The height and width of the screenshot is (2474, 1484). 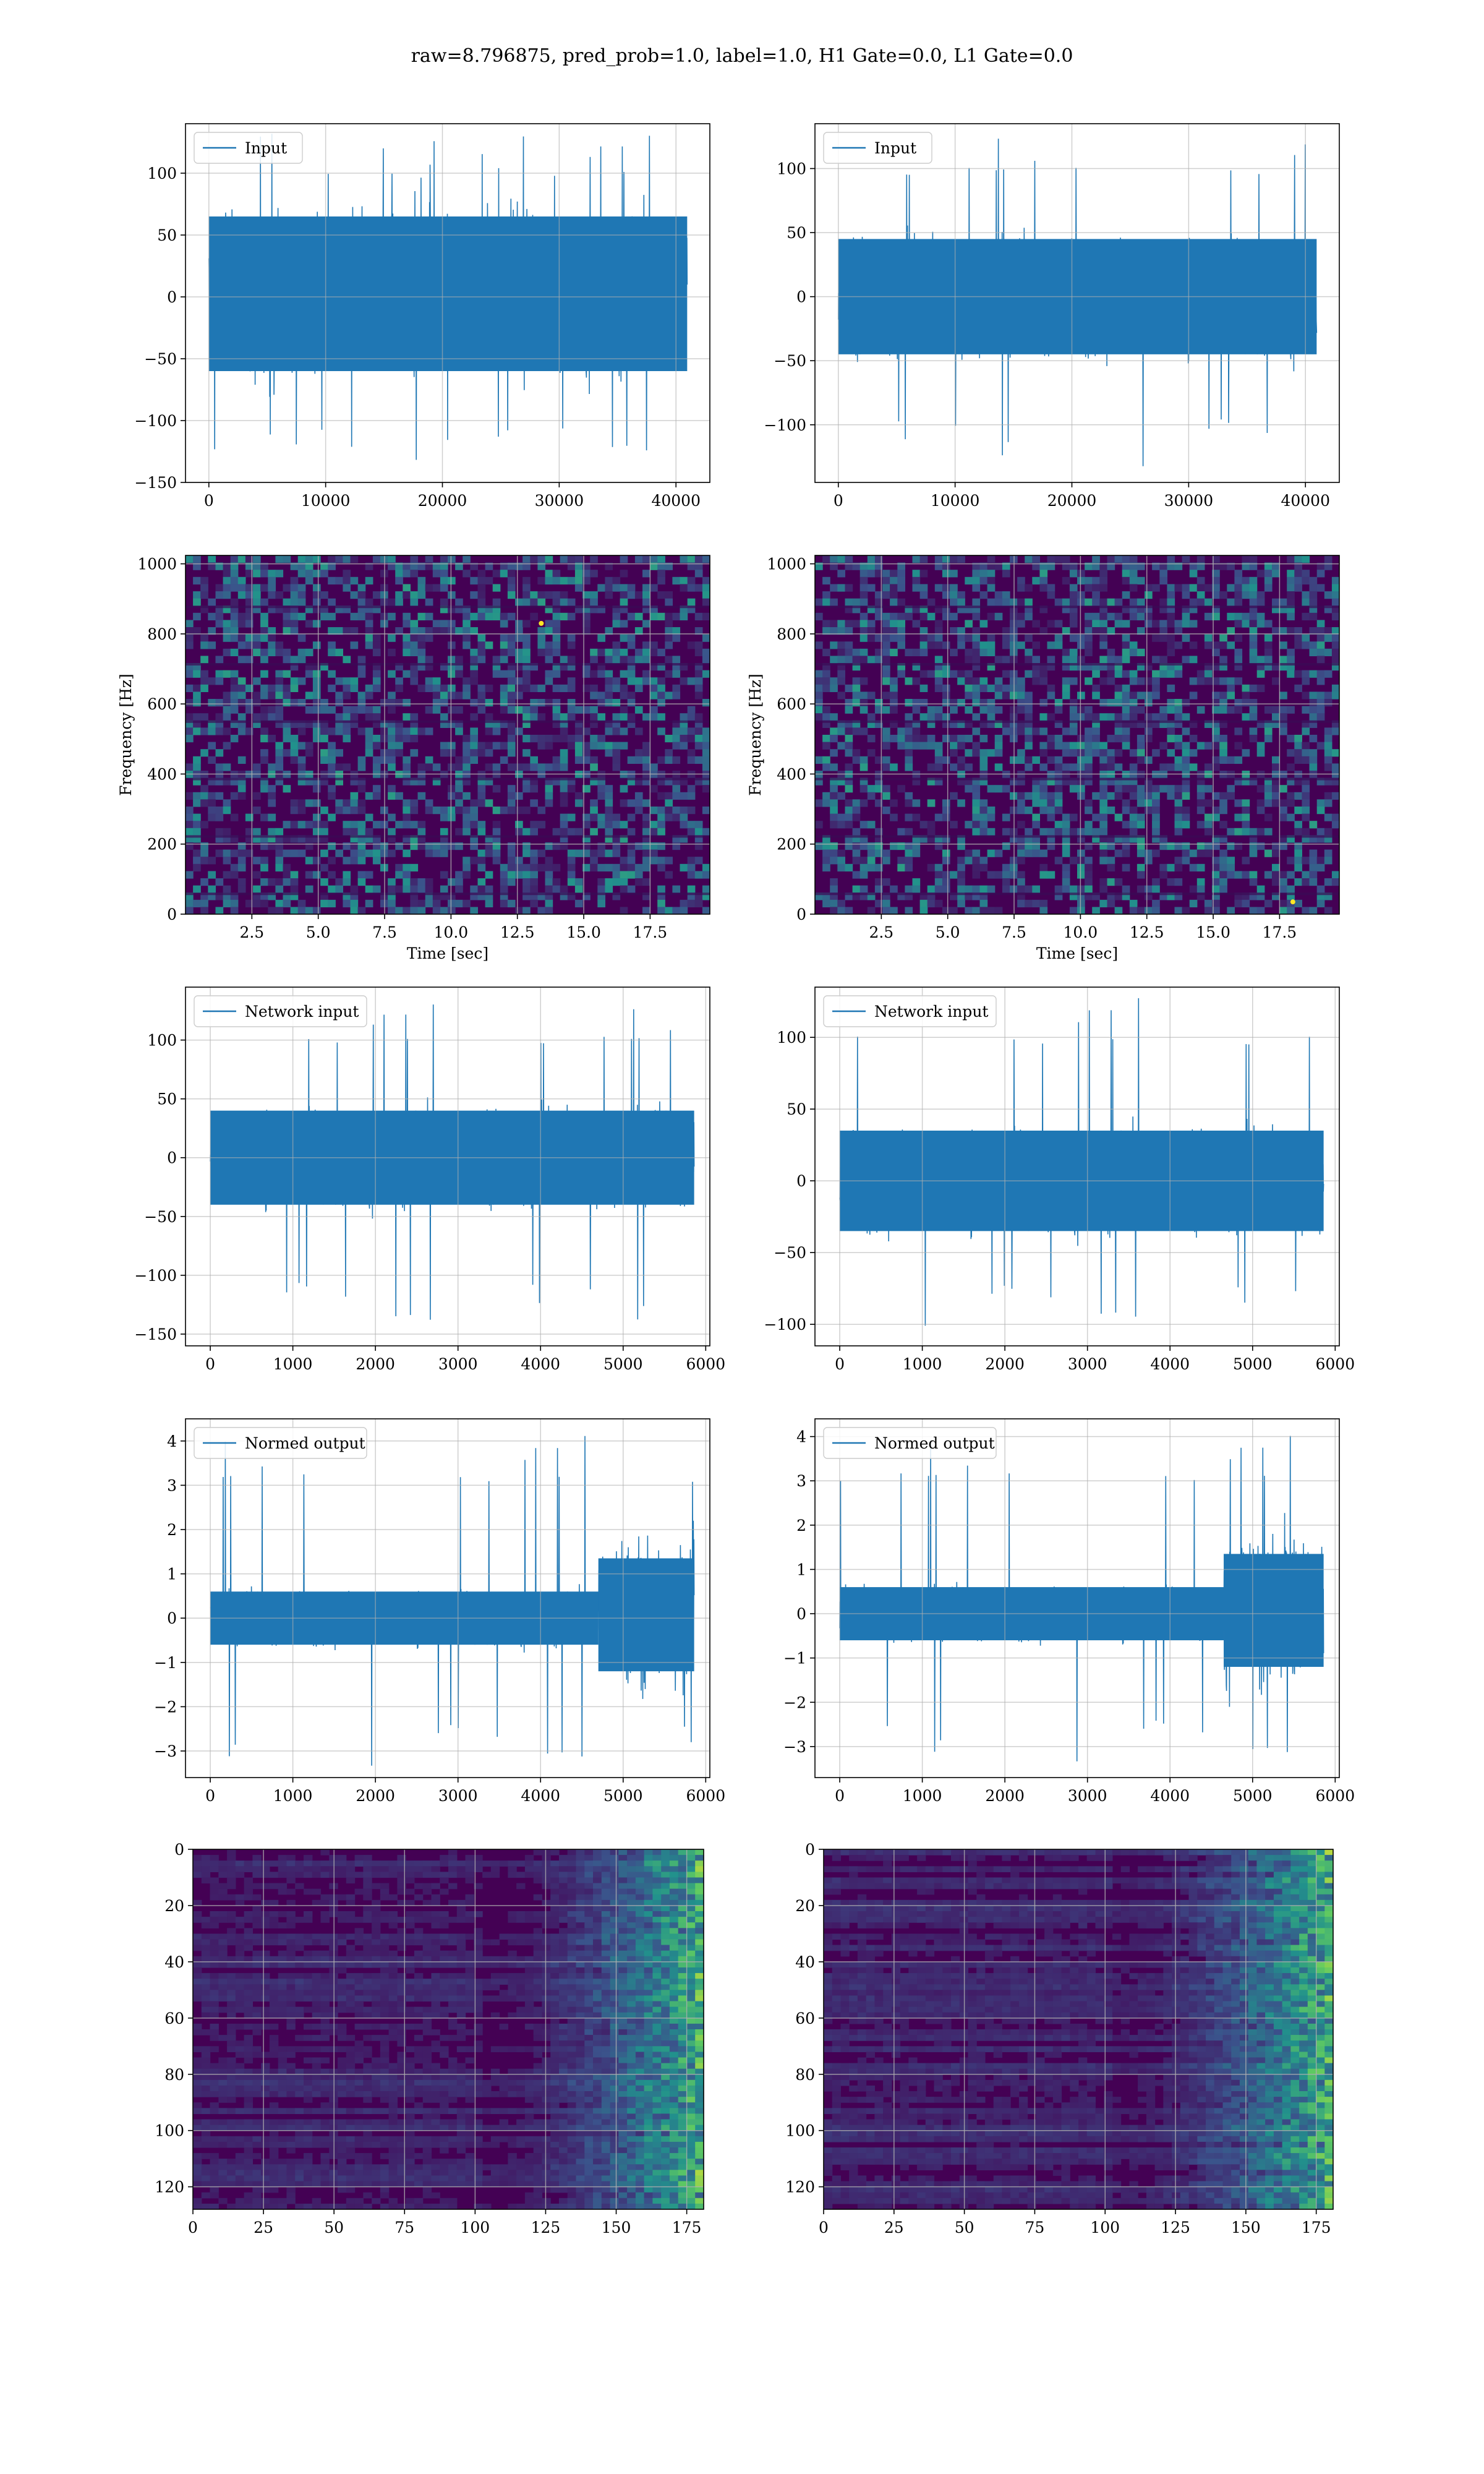 I want to click on x-tick-label: 17.5, so click(x=650, y=932).